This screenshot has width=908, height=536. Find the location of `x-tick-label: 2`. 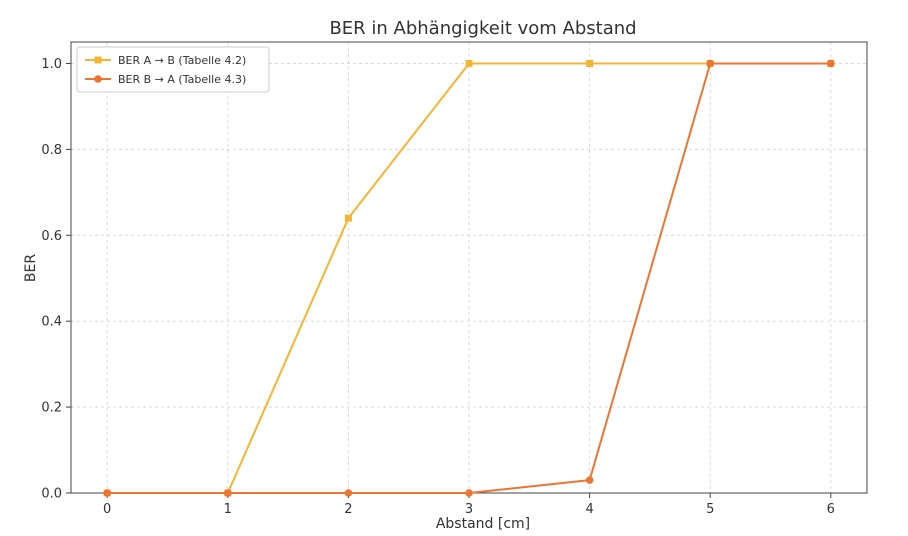

x-tick-label: 2 is located at coordinates (348, 509).